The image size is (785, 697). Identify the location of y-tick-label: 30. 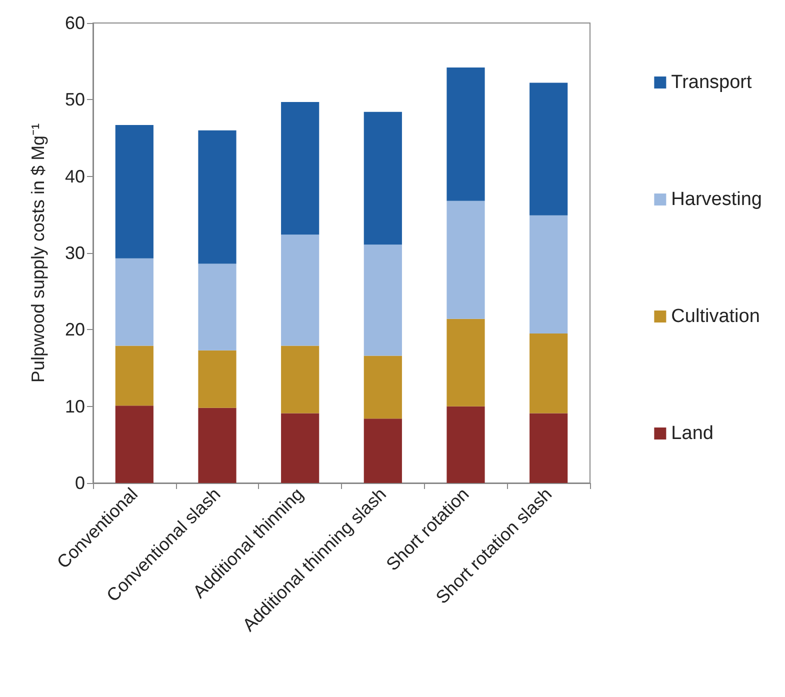
(74, 253).